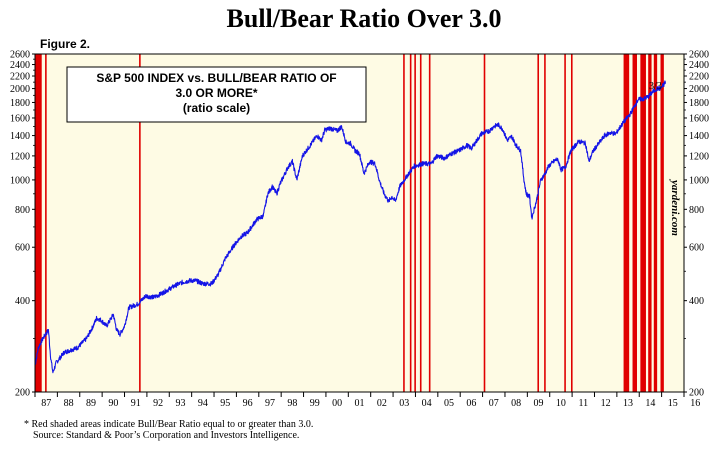 The width and height of the screenshot is (728, 451). What do you see at coordinates (20, 89) in the screenshot?
I see `y-tick-label-left: 2000` at bounding box center [20, 89].